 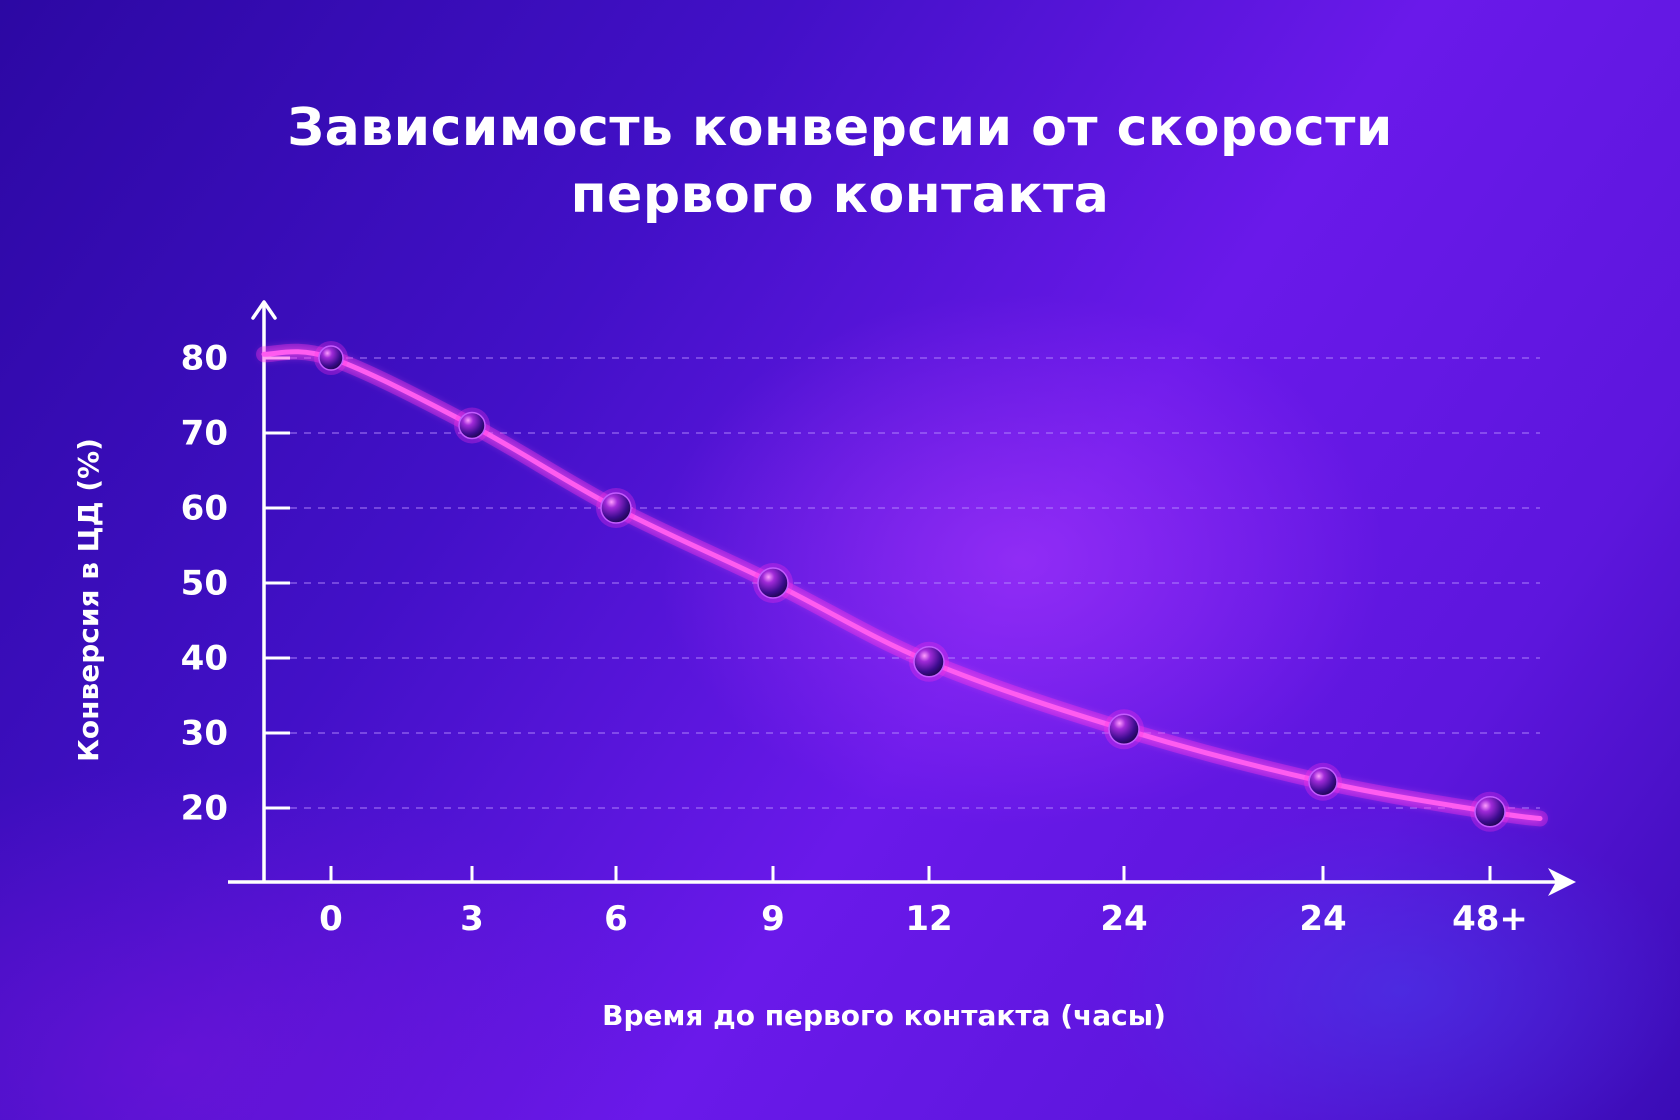 What do you see at coordinates (204, 734) in the screenshot?
I see `y-tick-label: 30` at bounding box center [204, 734].